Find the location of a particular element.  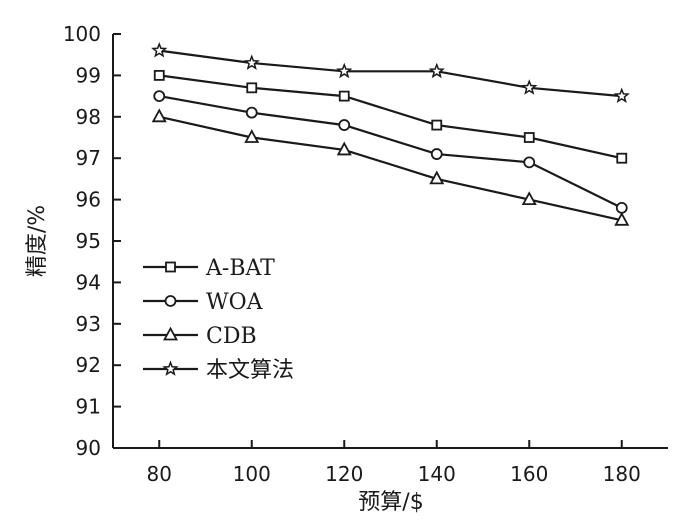

x-tick-label: 140 is located at coordinates (437, 474).